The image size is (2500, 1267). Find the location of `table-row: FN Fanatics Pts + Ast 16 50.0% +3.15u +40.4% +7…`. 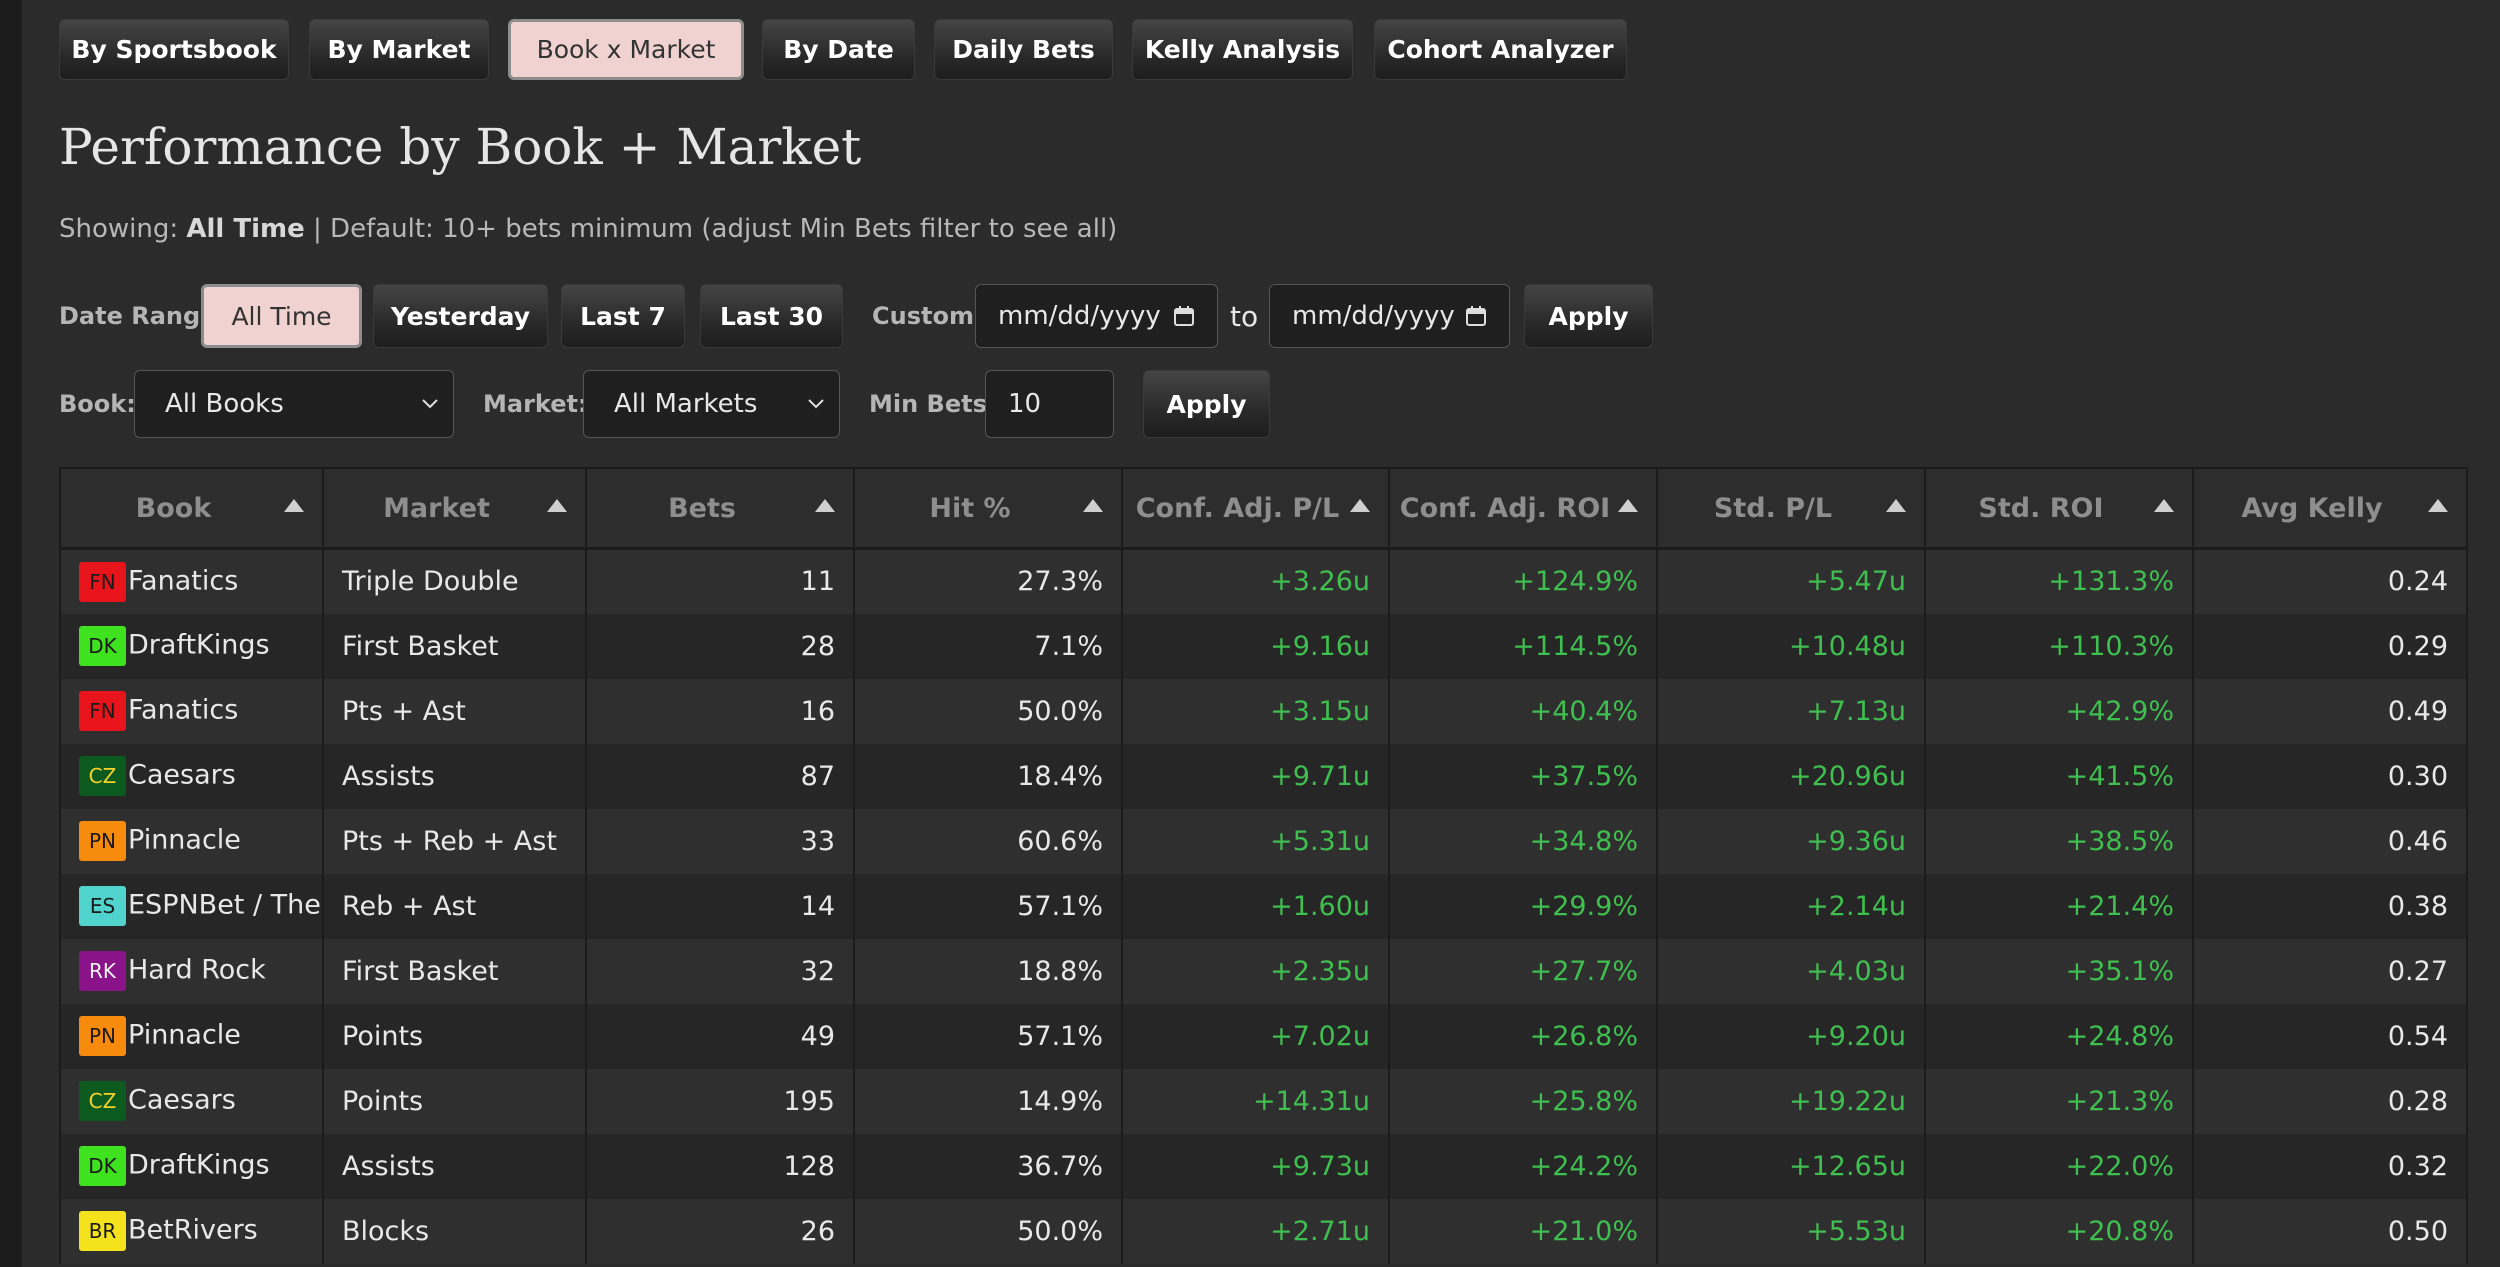

table-row: FN Fanatics Pts + Ast 16 50.0% +3.15u +40.4% +7… is located at coordinates (1263, 711).